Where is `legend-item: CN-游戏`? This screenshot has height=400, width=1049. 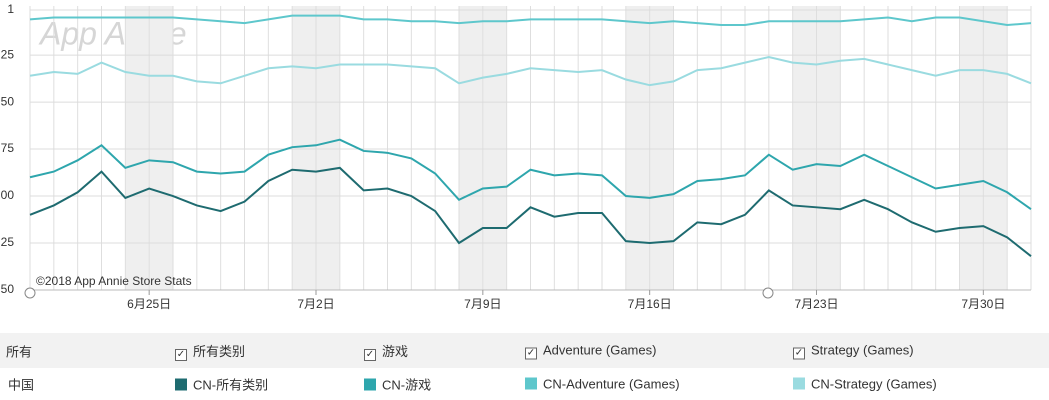
legend-item: CN-游戏 is located at coordinates (397, 384).